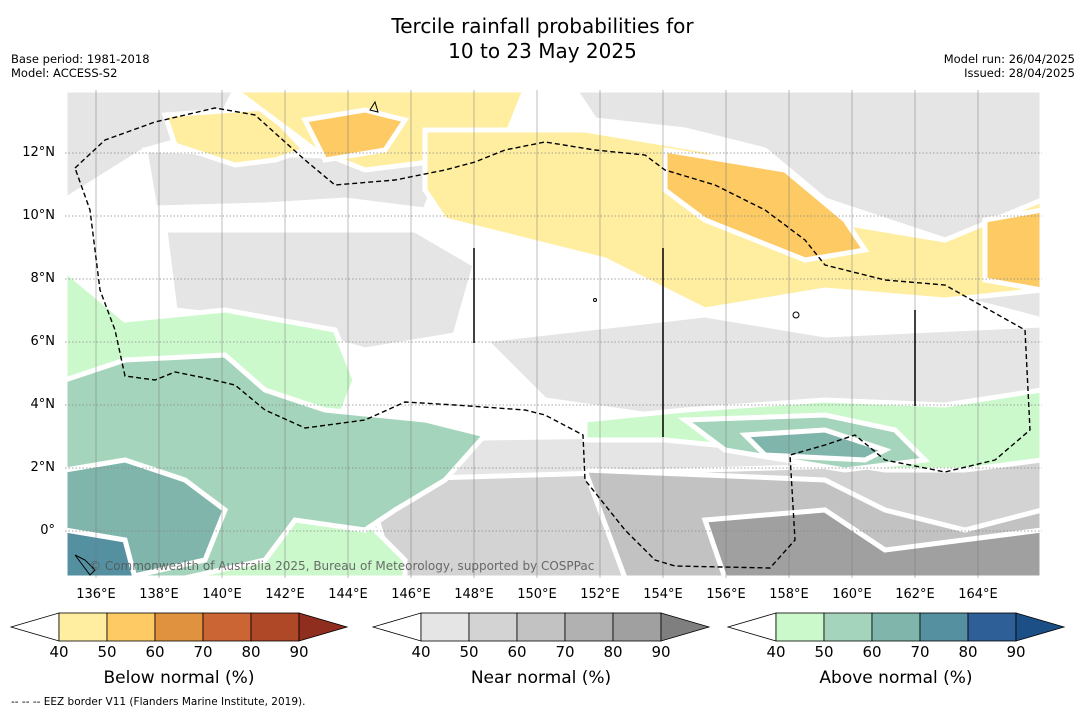  What do you see at coordinates (872, 652) in the screenshot?
I see `cb2-tick-60: 60` at bounding box center [872, 652].